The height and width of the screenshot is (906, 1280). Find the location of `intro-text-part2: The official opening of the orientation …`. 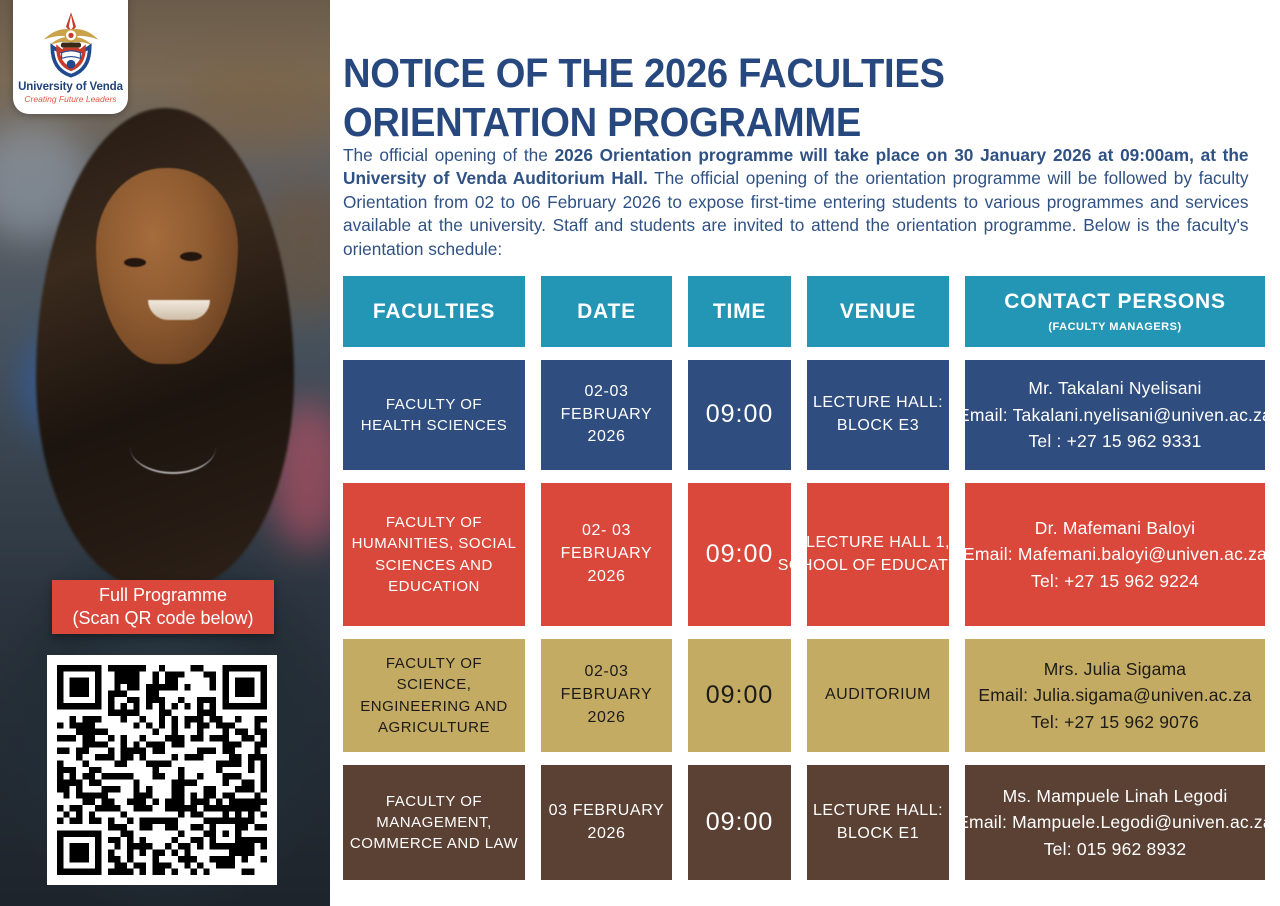

intro-text-part2: The official opening of the orientation … is located at coordinates (796, 213).